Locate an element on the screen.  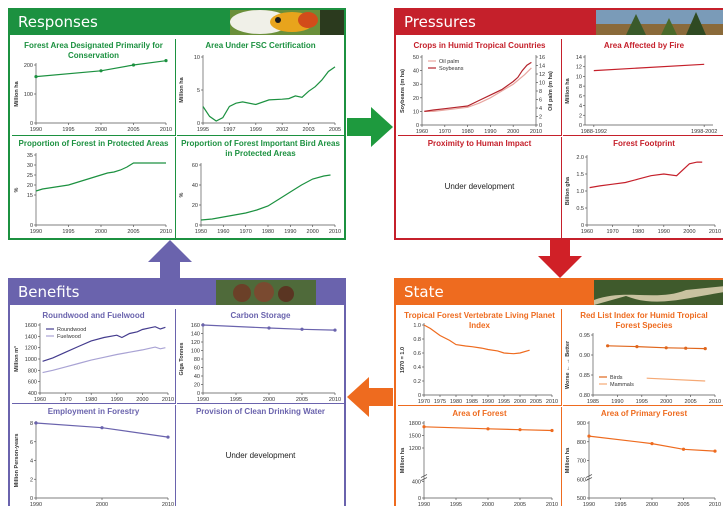
chart-fsc: 0 5 10 1995 1997 1999 2002 2003 2005 Million ha is located at coordinates (260, 94).